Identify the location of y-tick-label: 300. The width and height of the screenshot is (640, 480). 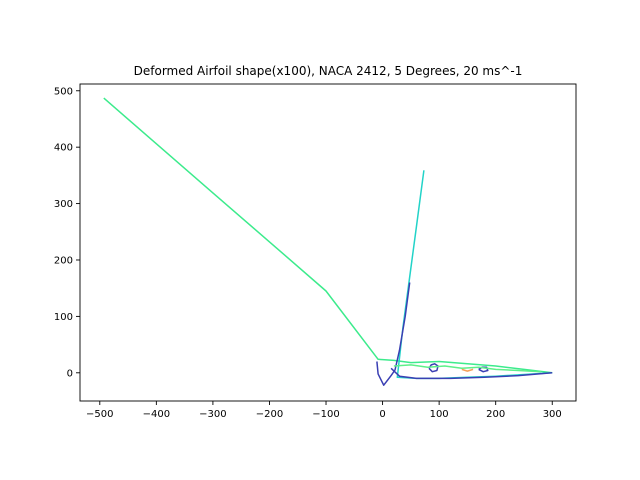
(63, 204).